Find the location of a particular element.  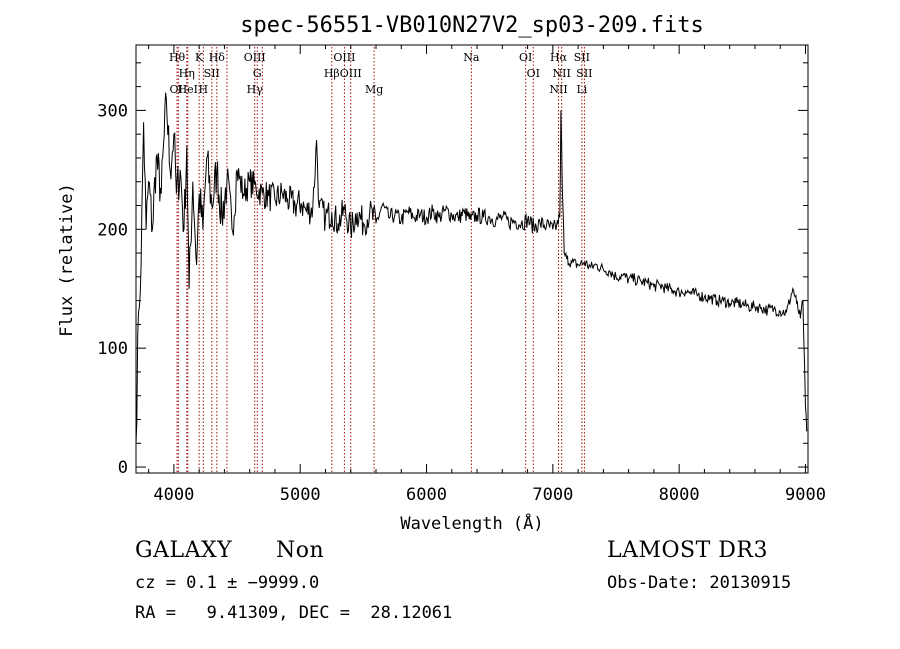

x-tick-label-5000: 5000 is located at coordinates (300, 495).